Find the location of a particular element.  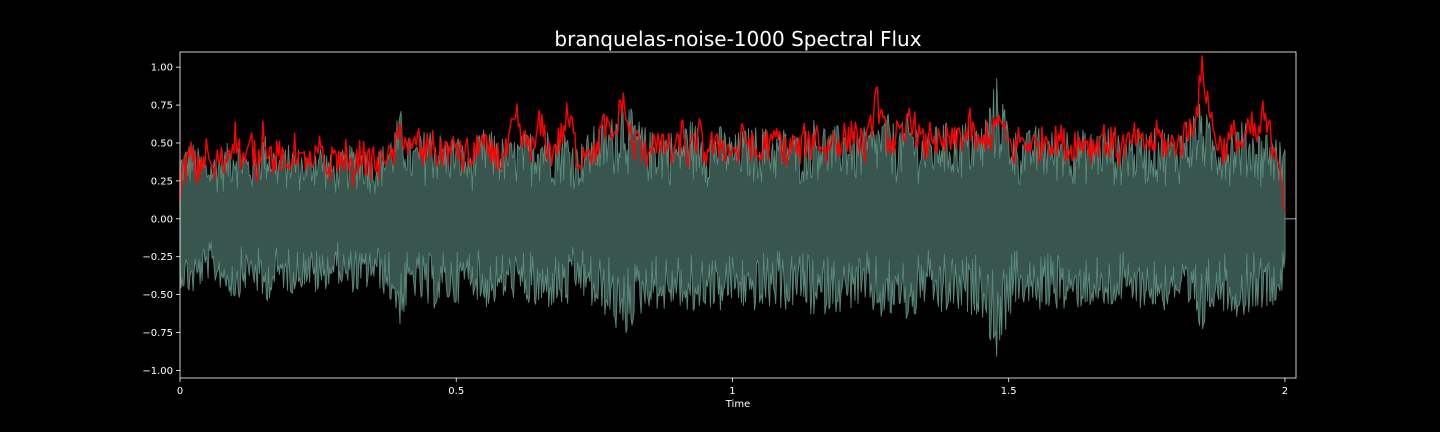

x-tick-label: 2 is located at coordinates (1285, 391).